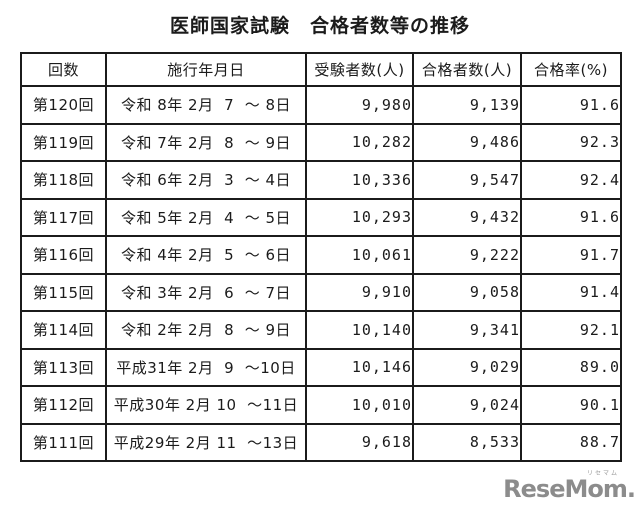 The width and height of the screenshot is (640, 513). Describe the element at coordinates (206, 292) in the screenshot. I see `cell-date: 令和 3年 2月 6 ～ 7日` at that location.